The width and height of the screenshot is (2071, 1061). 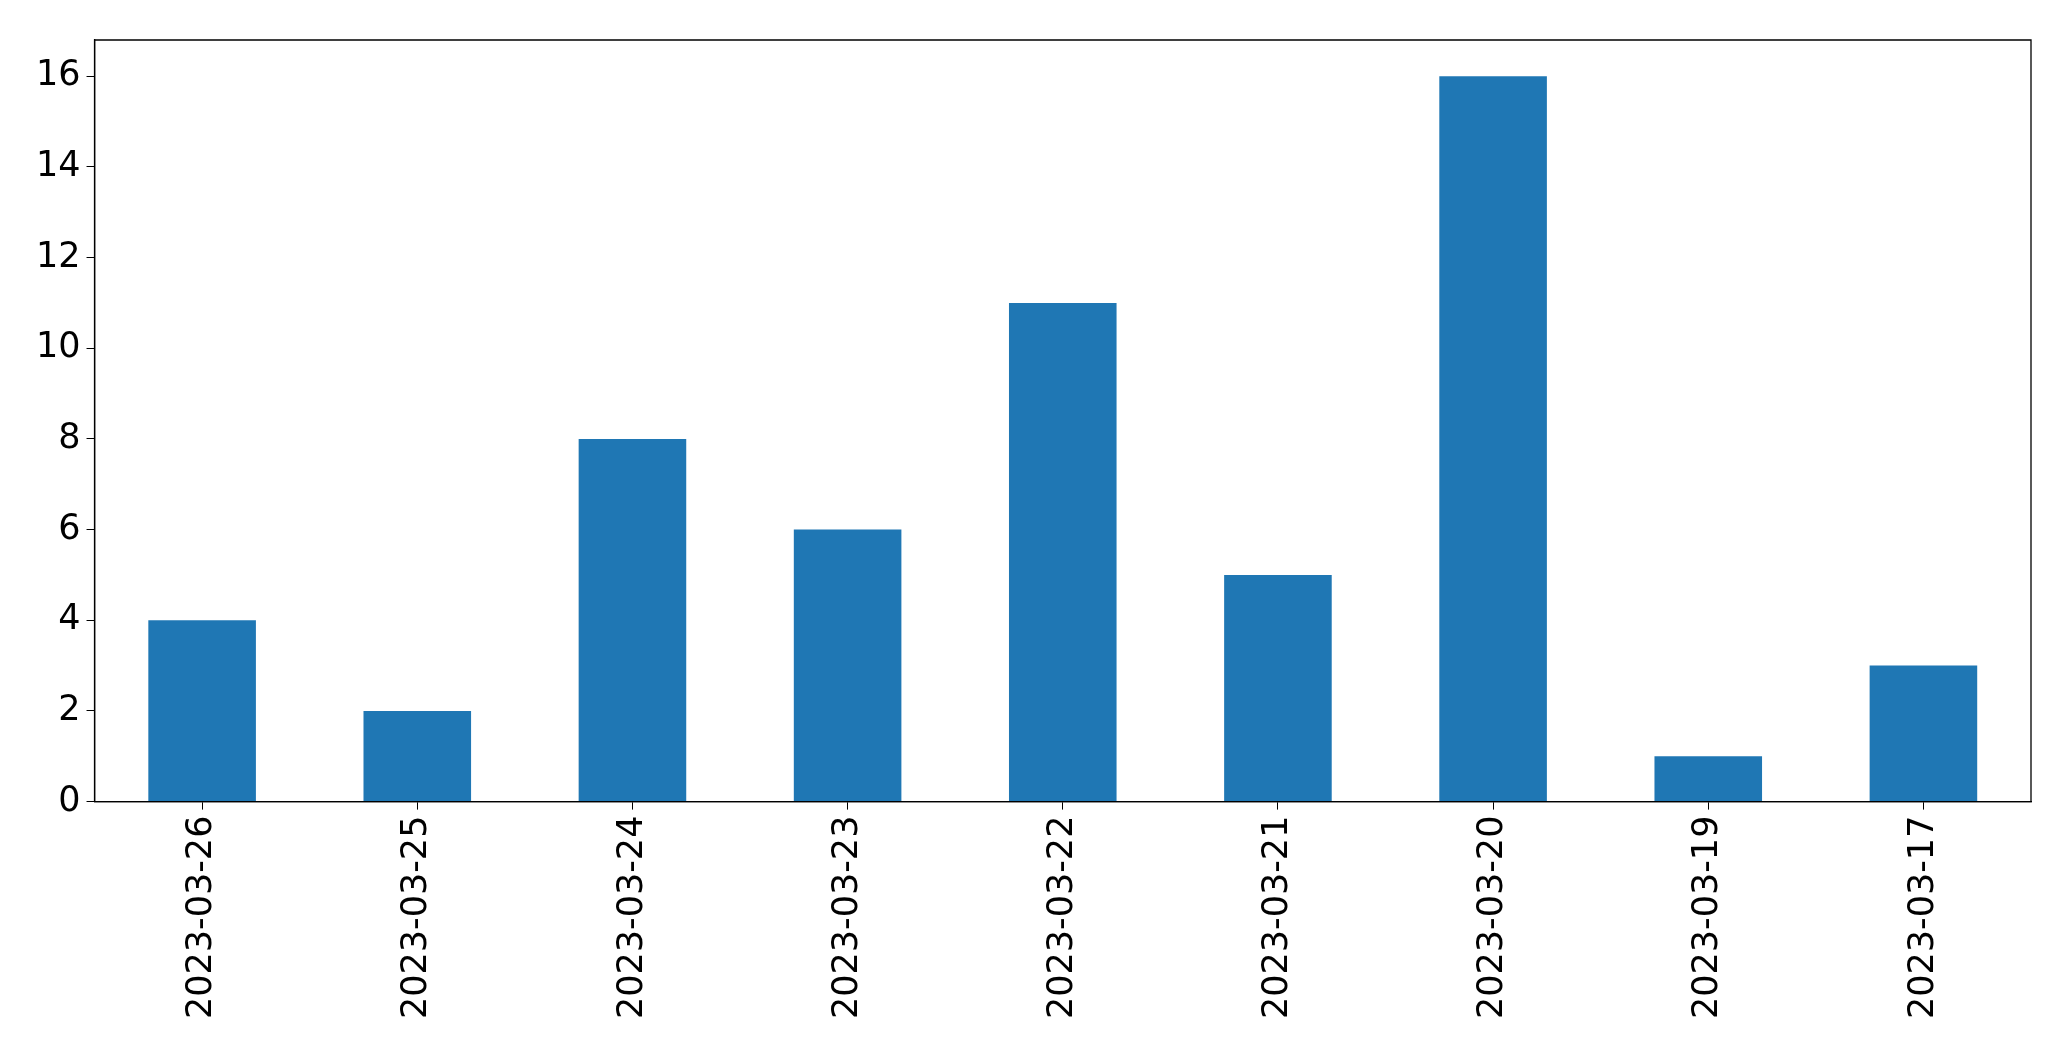 I want to click on y-tick-label: 14, so click(x=58, y=164).